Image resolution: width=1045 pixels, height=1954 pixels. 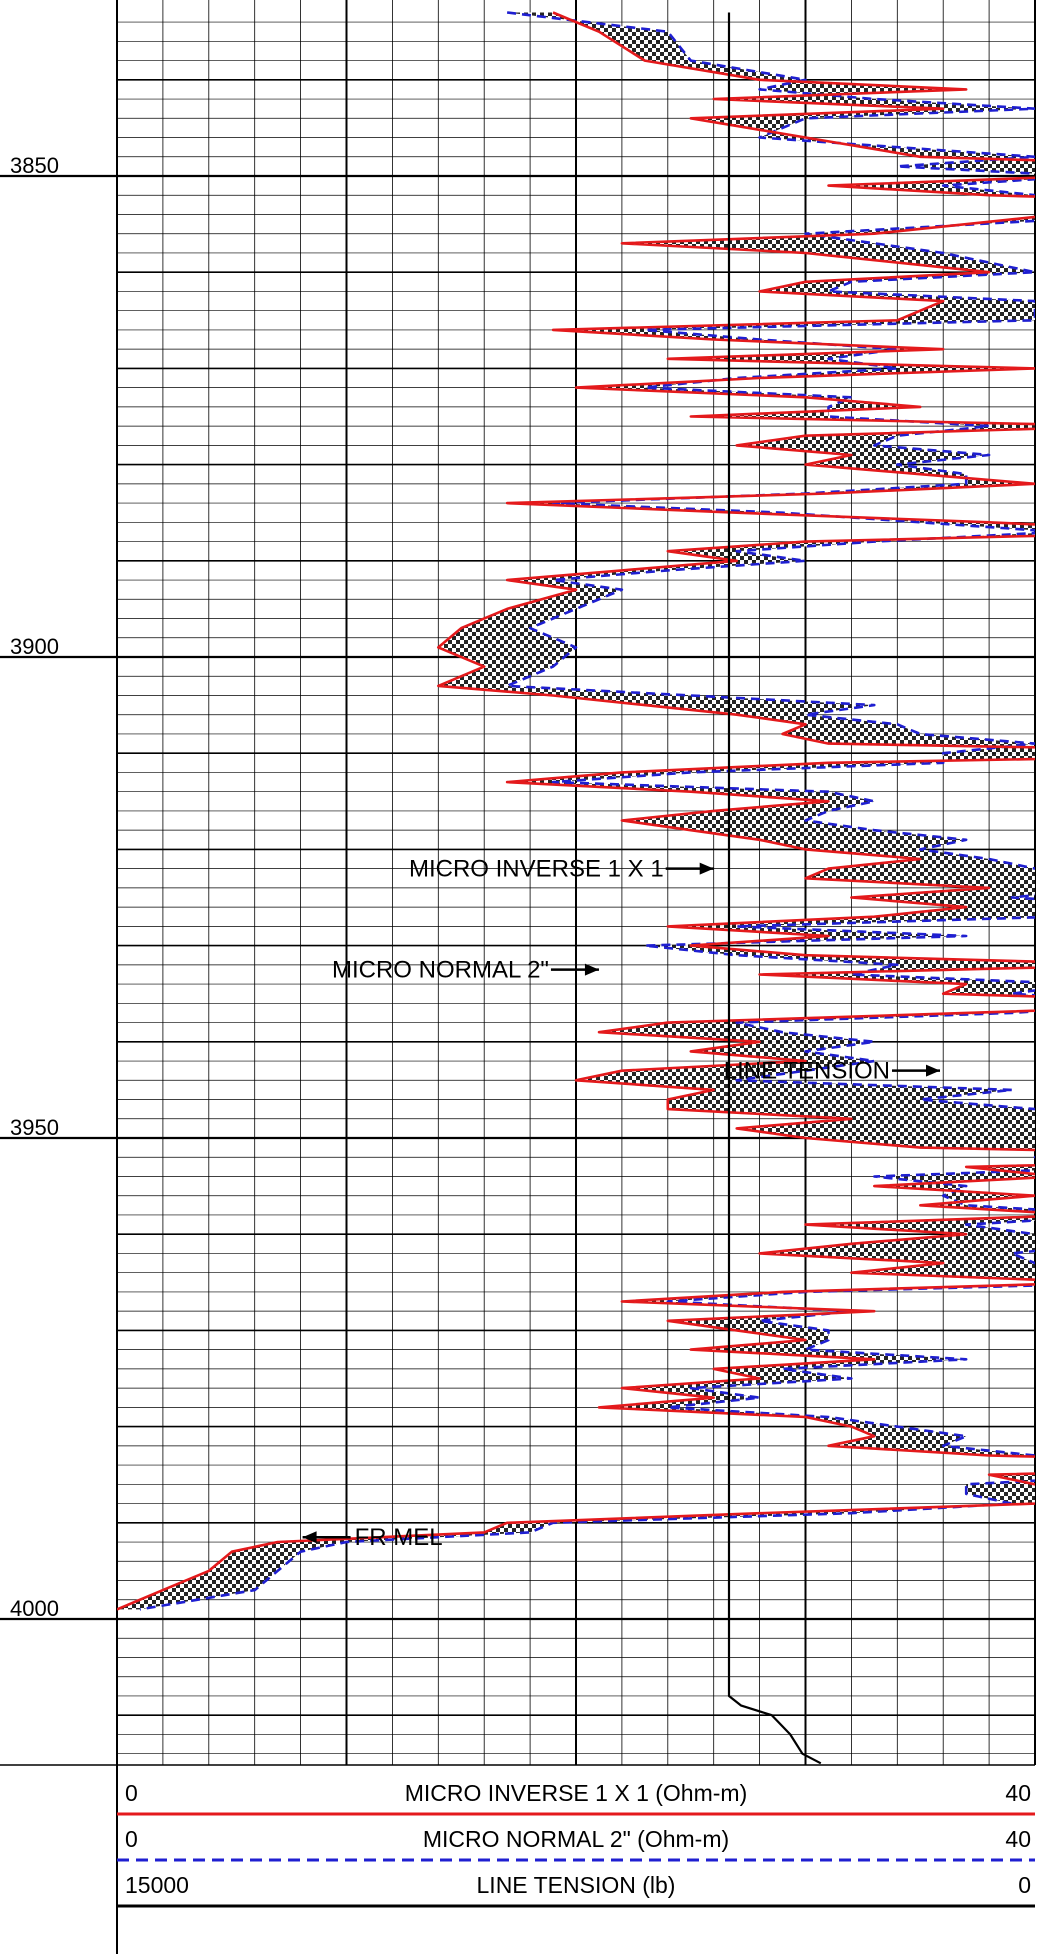 What do you see at coordinates (933, 1070) in the screenshot?
I see `line-tension-arrow-head` at bounding box center [933, 1070].